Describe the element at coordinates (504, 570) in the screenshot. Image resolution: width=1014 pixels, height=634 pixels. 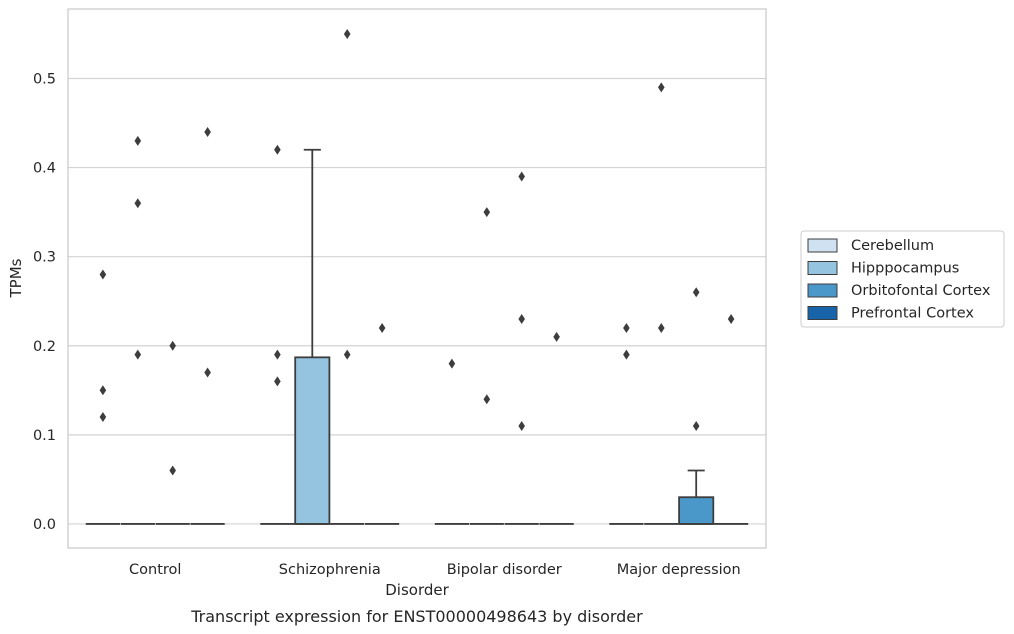
I see `x-tick-label: Bipolar disorder` at that location.